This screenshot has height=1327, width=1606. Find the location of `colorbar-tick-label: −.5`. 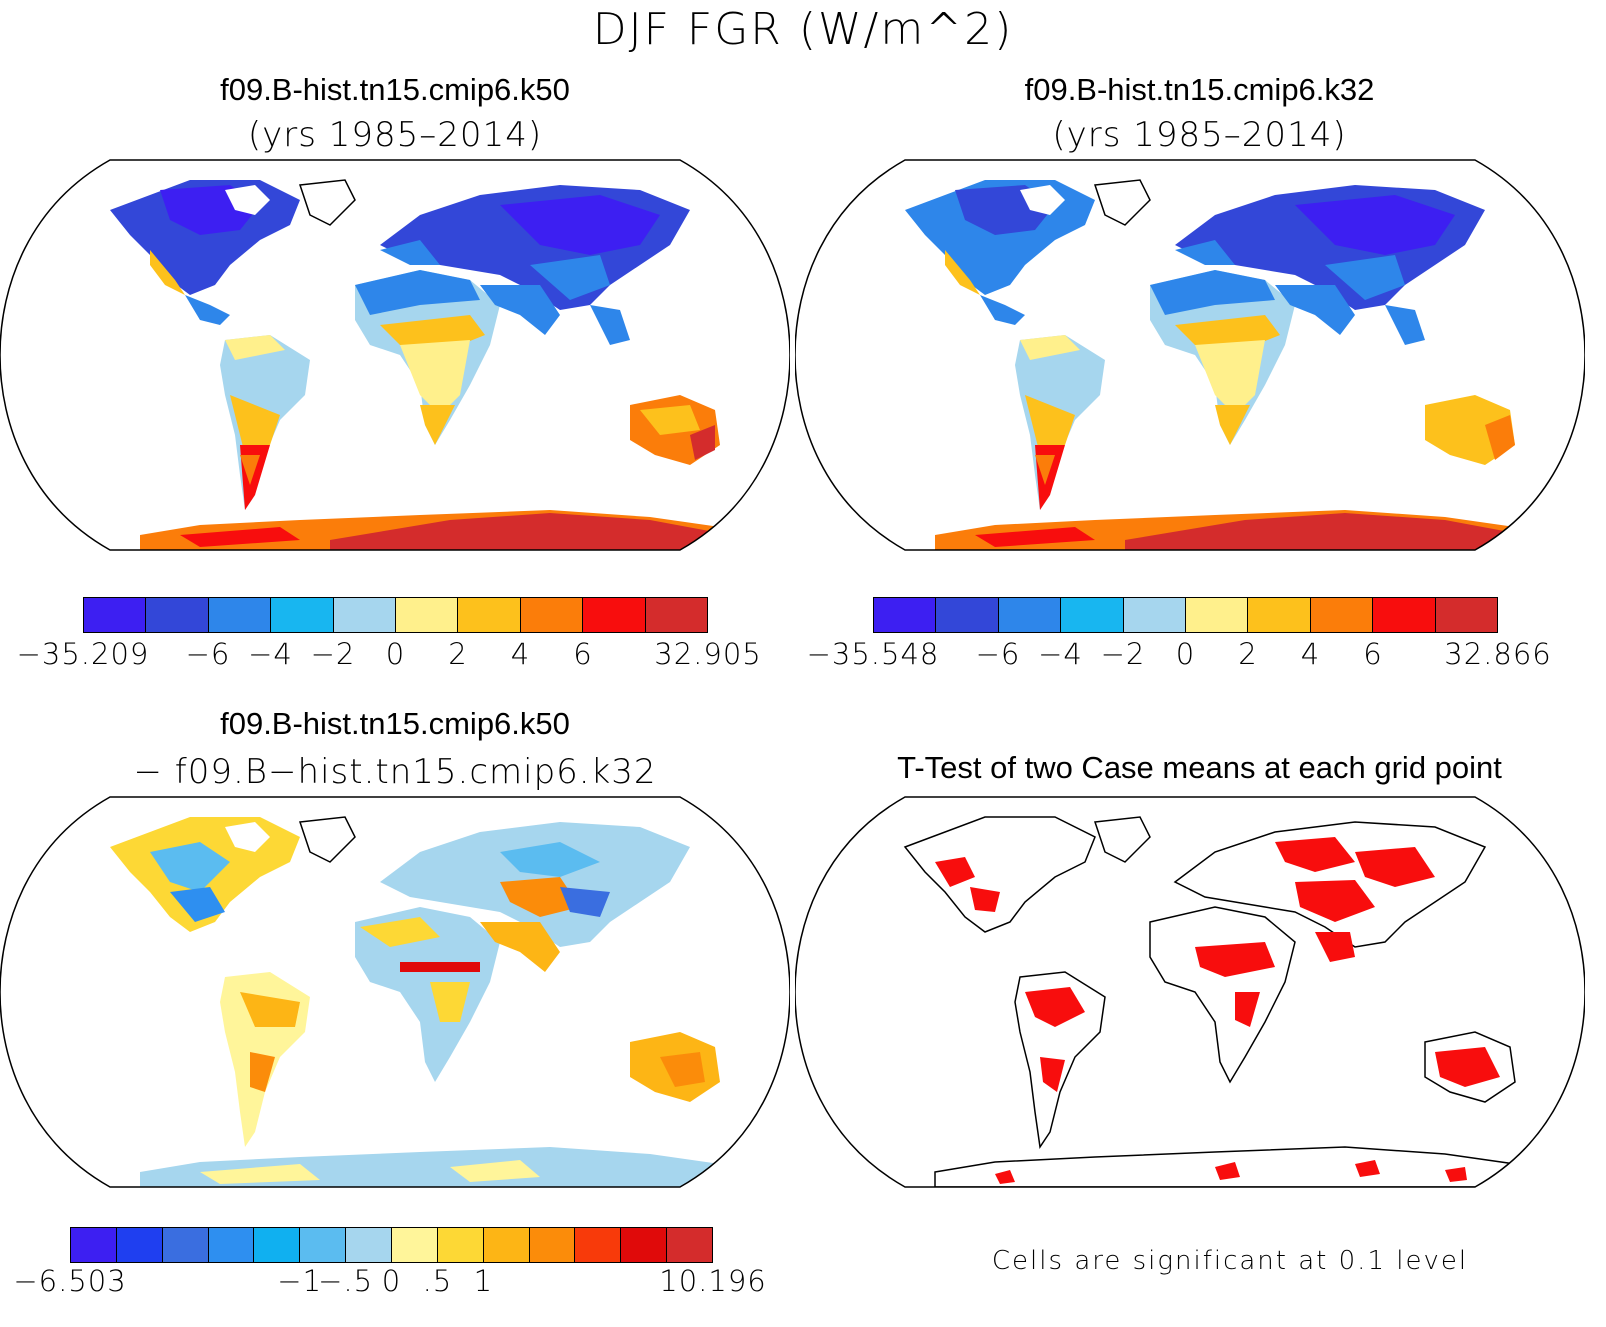

colorbar-tick-label: −.5 is located at coordinates (346, 1281).